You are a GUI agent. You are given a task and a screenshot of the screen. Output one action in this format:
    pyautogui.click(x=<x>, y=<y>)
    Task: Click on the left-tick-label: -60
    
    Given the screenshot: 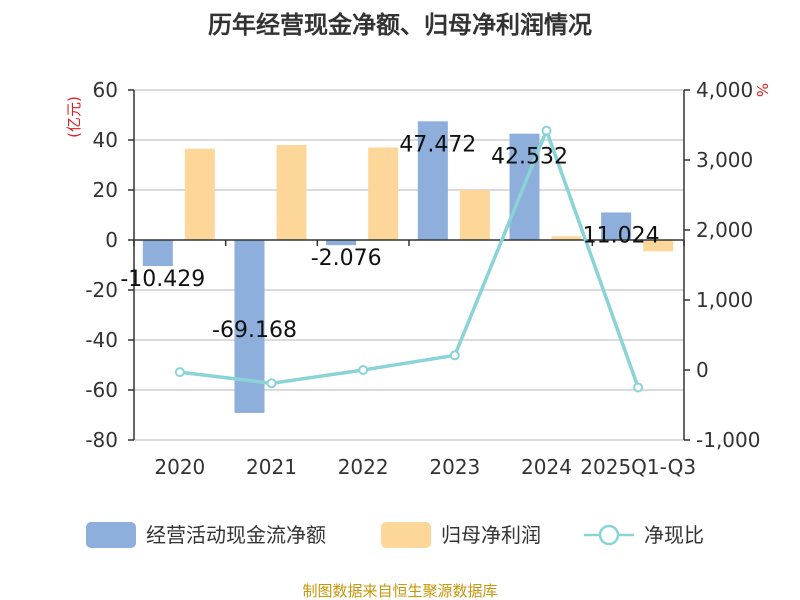 What is the action you would take?
    pyautogui.click(x=101, y=390)
    